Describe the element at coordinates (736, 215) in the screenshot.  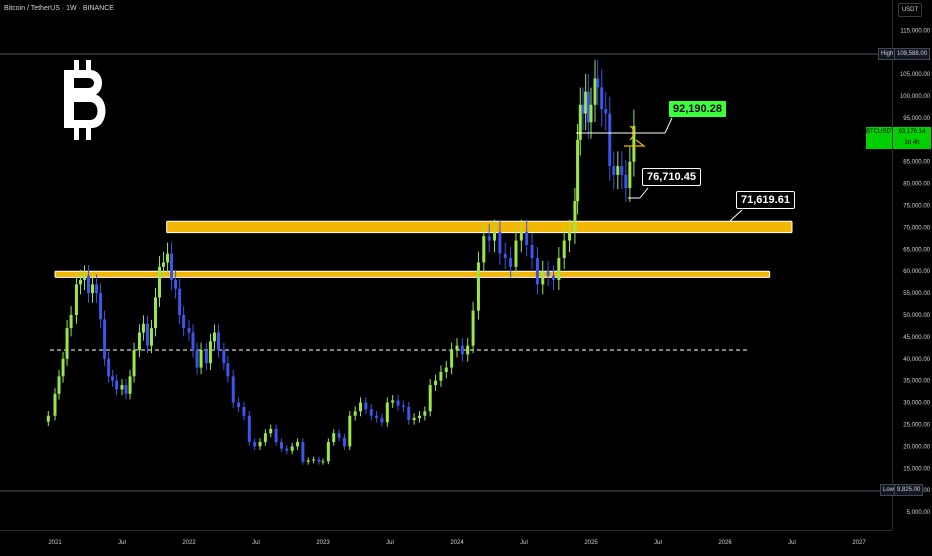
I see `zone-leader` at that location.